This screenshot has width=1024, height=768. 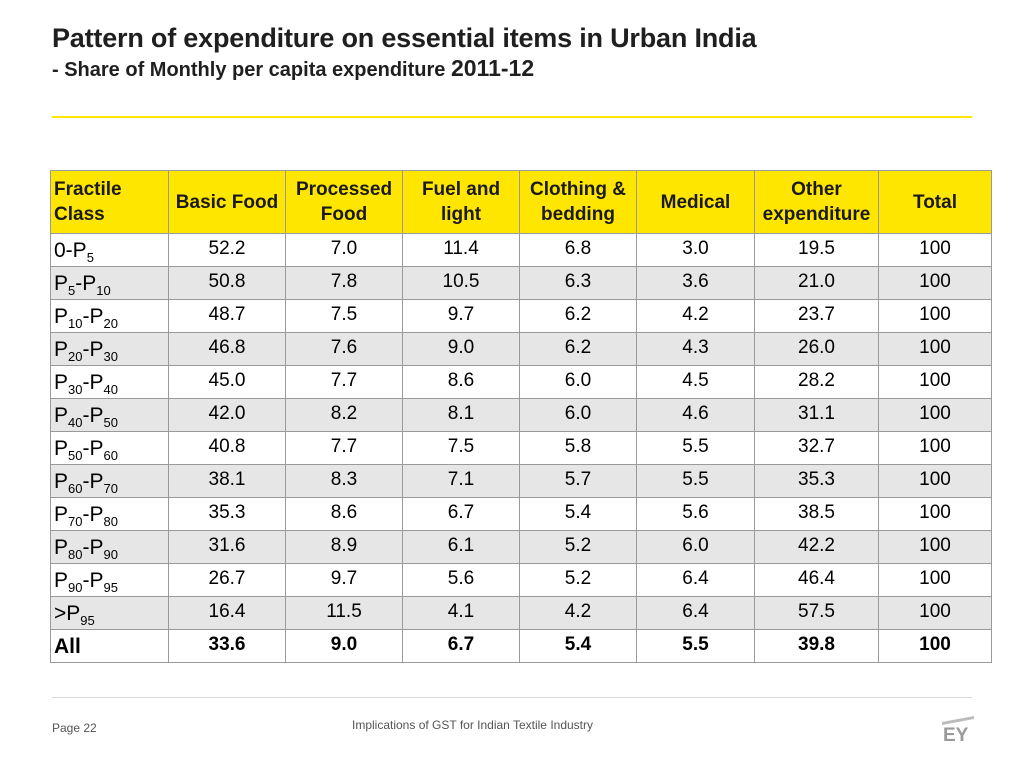 I want to click on value-cell: 6.1, so click(x=461, y=547).